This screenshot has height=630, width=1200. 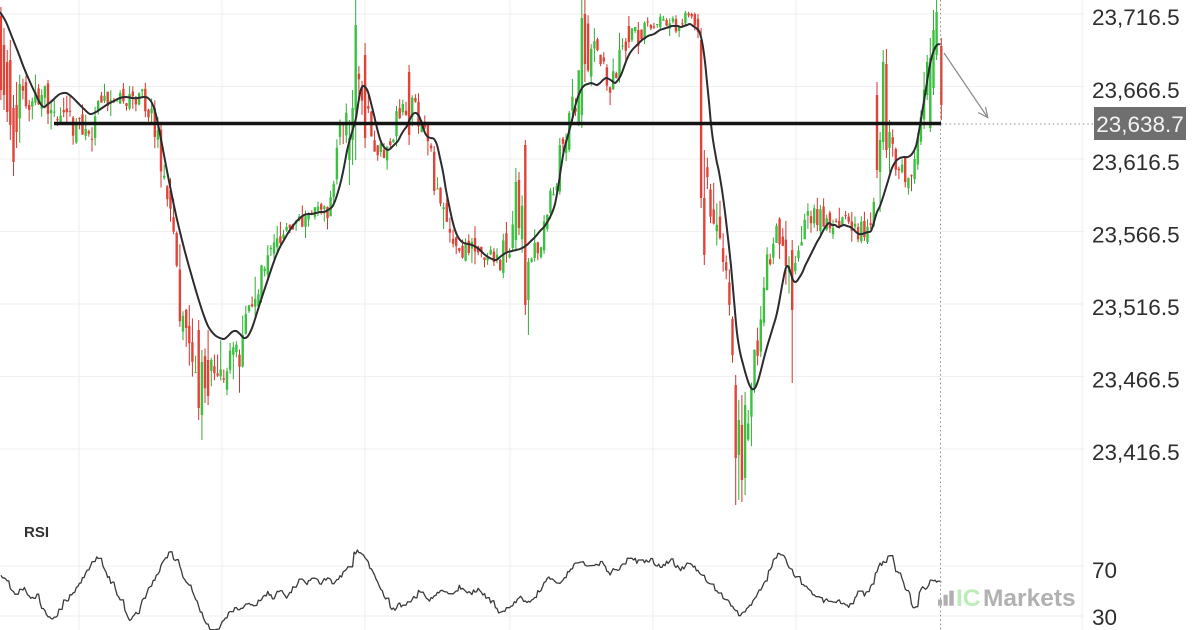 What do you see at coordinates (1136, 90) in the screenshot?
I see `svg-text: 23,666.5` at bounding box center [1136, 90].